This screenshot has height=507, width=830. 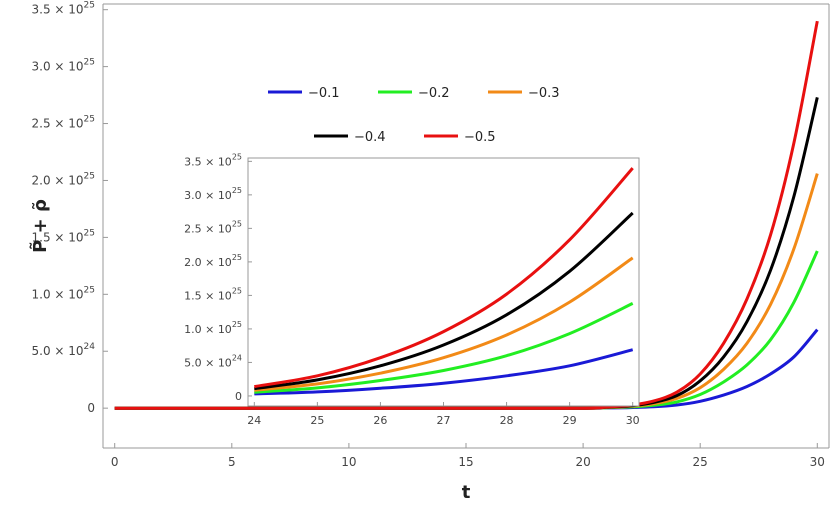 What do you see at coordinates (460, 137) in the screenshot?
I see `legend-item: −0.5` at bounding box center [460, 137].